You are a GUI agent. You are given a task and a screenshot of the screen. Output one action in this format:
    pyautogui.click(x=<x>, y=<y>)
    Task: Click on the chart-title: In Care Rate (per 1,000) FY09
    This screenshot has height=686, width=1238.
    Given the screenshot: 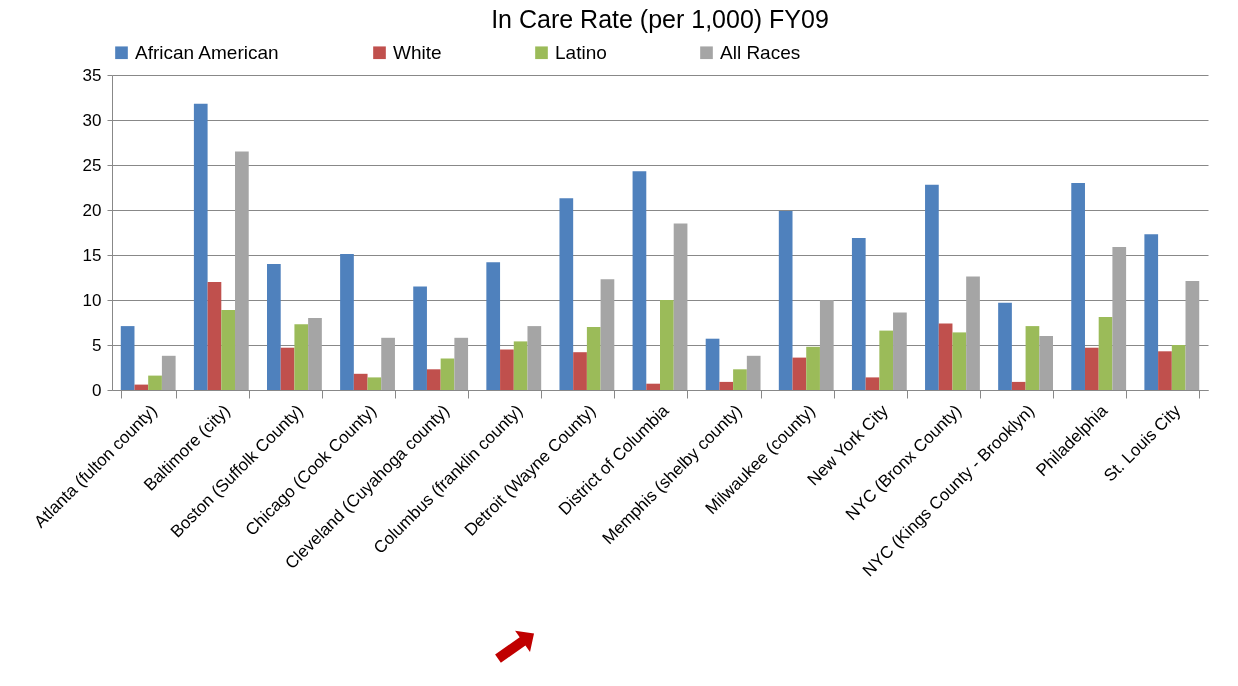 What is the action you would take?
    pyautogui.click(x=660, y=19)
    